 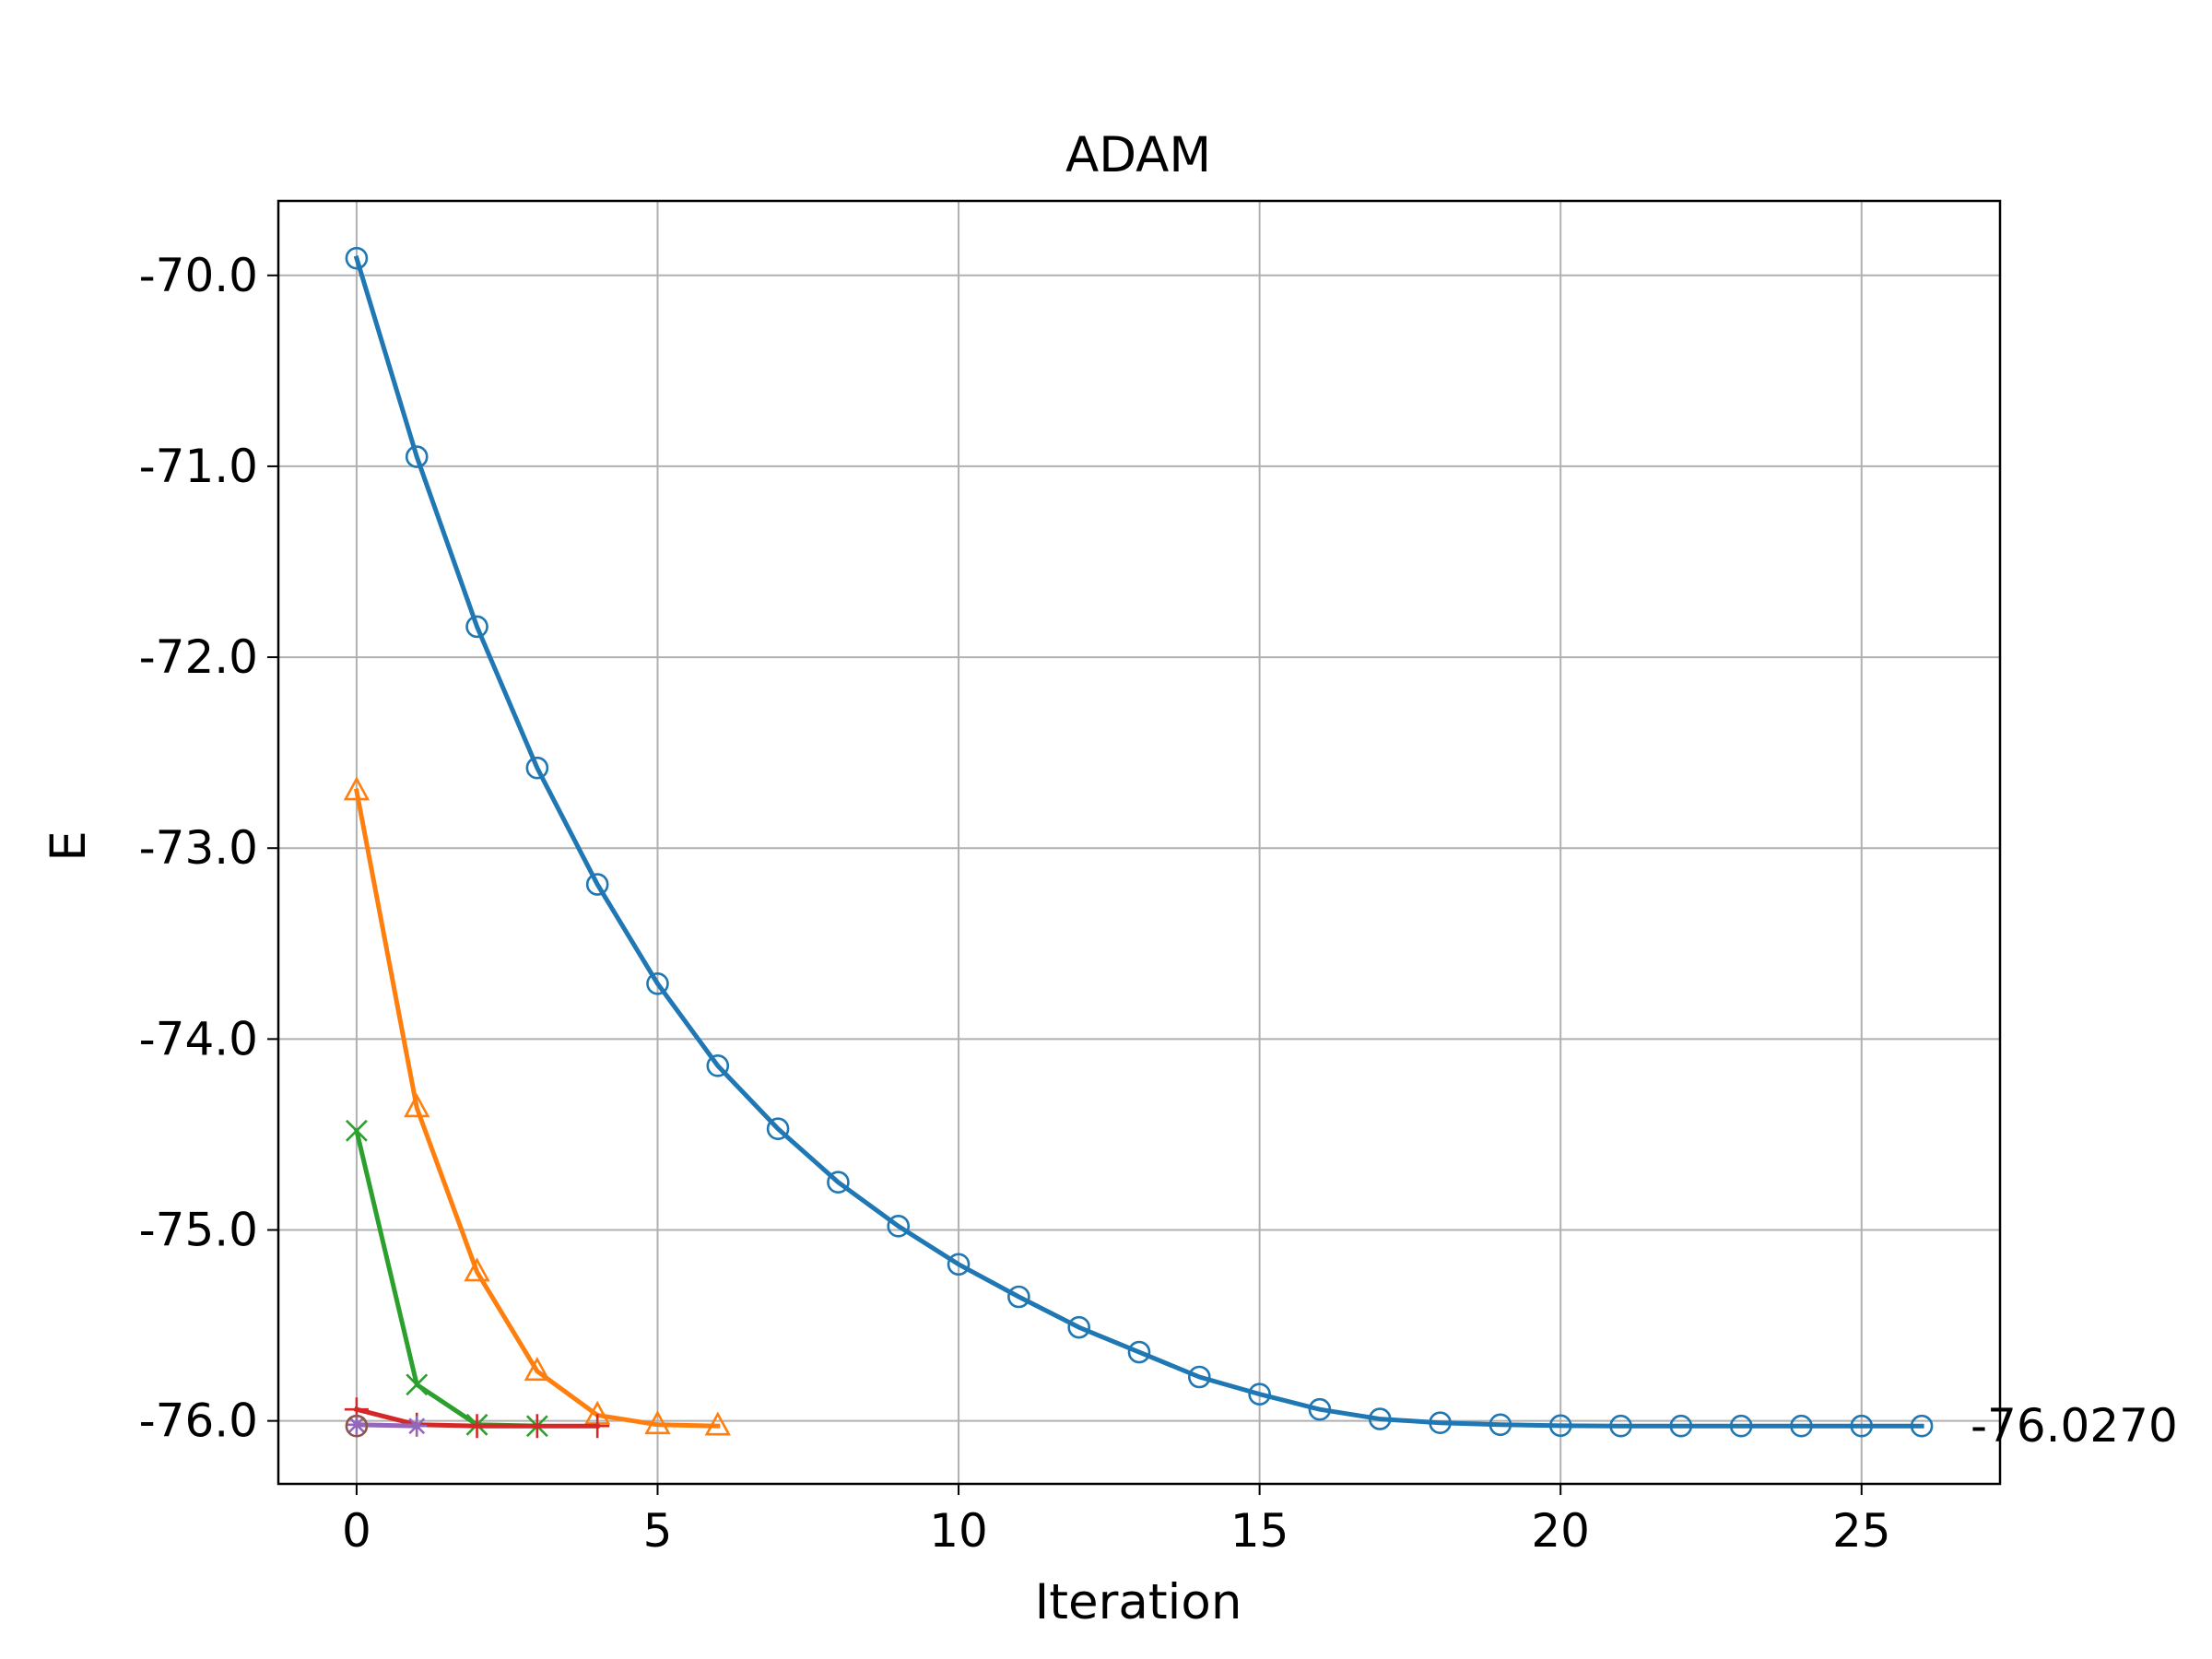 What do you see at coordinates (198, 1421) in the screenshot?
I see `y-tick-label: -76.0` at bounding box center [198, 1421].